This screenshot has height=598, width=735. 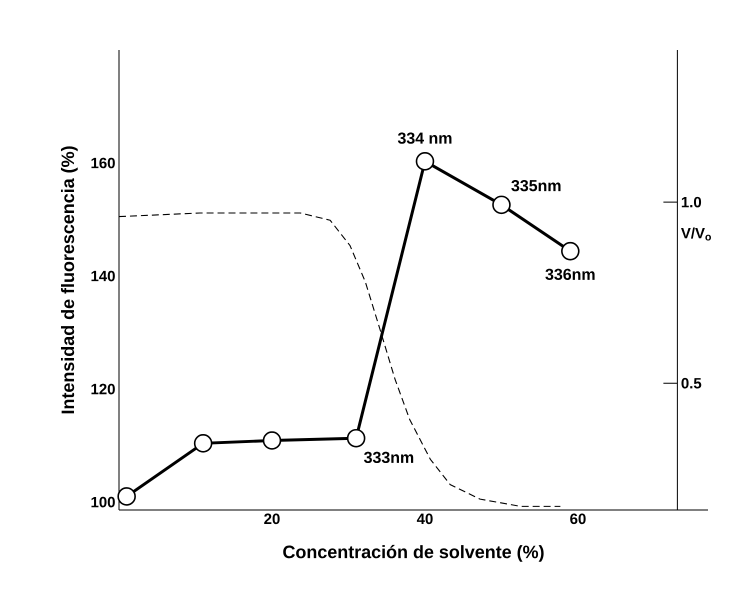 What do you see at coordinates (69, 280) in the screenshot?
I see `y-axis-title: Intensidad de fluorescencia (%)` at bounding box center [69, 280].